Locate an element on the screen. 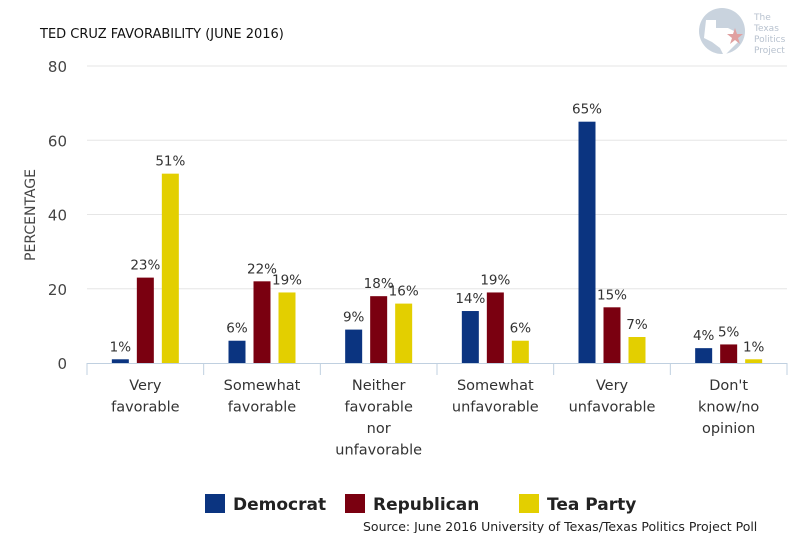  legend: Democrat Republican Tea Party is located at coordinates (420, 504).